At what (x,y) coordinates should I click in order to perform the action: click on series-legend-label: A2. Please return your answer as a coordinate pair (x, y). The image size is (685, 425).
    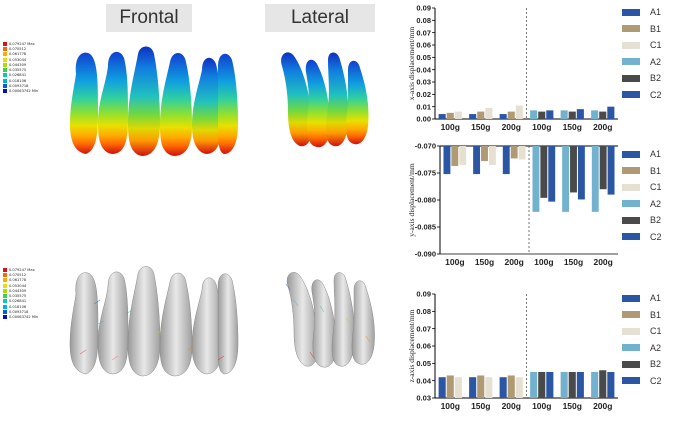
    Looking at the image, I should click on (656, 61).